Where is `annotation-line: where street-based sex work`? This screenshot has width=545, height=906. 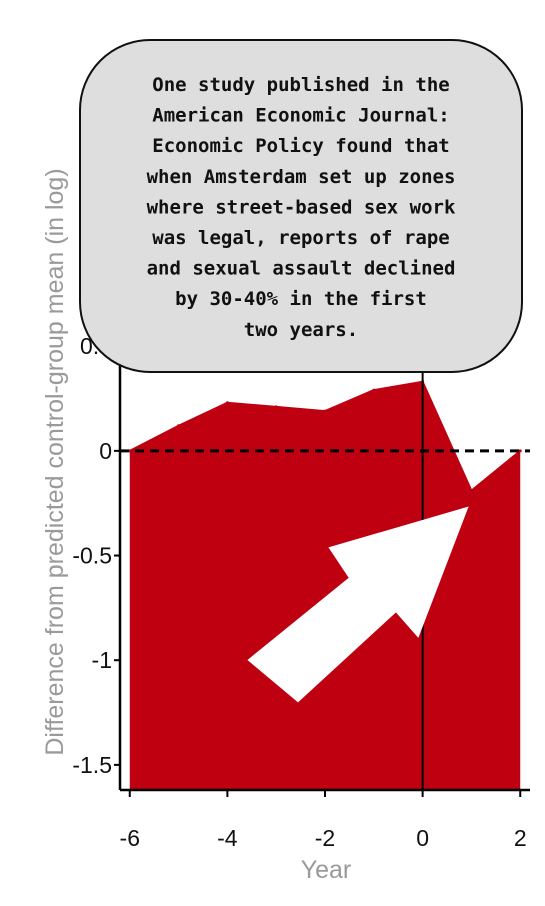
annotation-line: where street-based sex work is located at coordinates (301, 207).